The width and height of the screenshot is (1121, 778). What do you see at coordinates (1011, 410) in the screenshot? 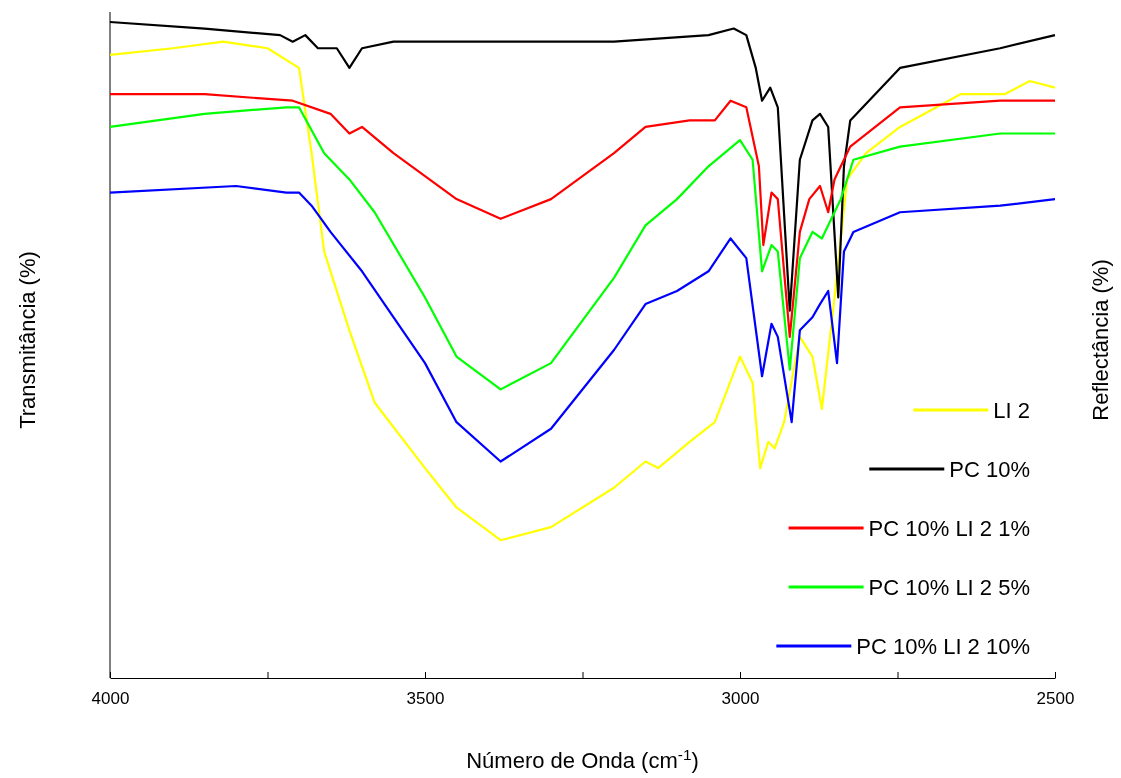
I see `legend-label: LI 2` at bounding box center [1011, 410].